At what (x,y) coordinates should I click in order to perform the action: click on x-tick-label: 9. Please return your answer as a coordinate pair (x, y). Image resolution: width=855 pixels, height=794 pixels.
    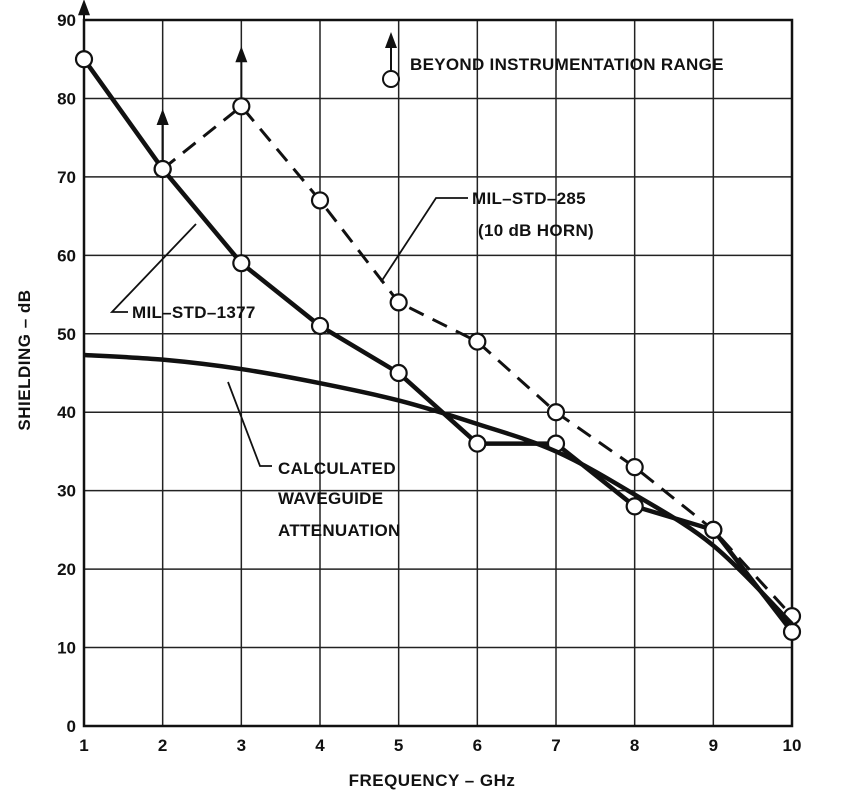
    Looking at the image, I should click on (713, 745).